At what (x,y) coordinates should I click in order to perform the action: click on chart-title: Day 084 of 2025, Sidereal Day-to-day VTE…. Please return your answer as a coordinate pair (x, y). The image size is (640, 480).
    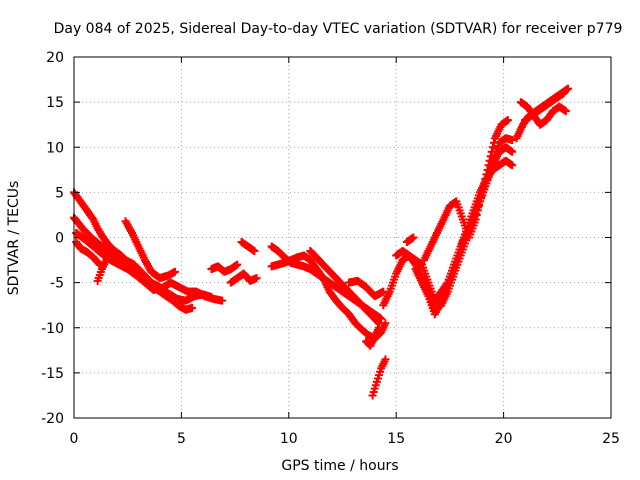
    Looking at the image, I should click on (338, 29).